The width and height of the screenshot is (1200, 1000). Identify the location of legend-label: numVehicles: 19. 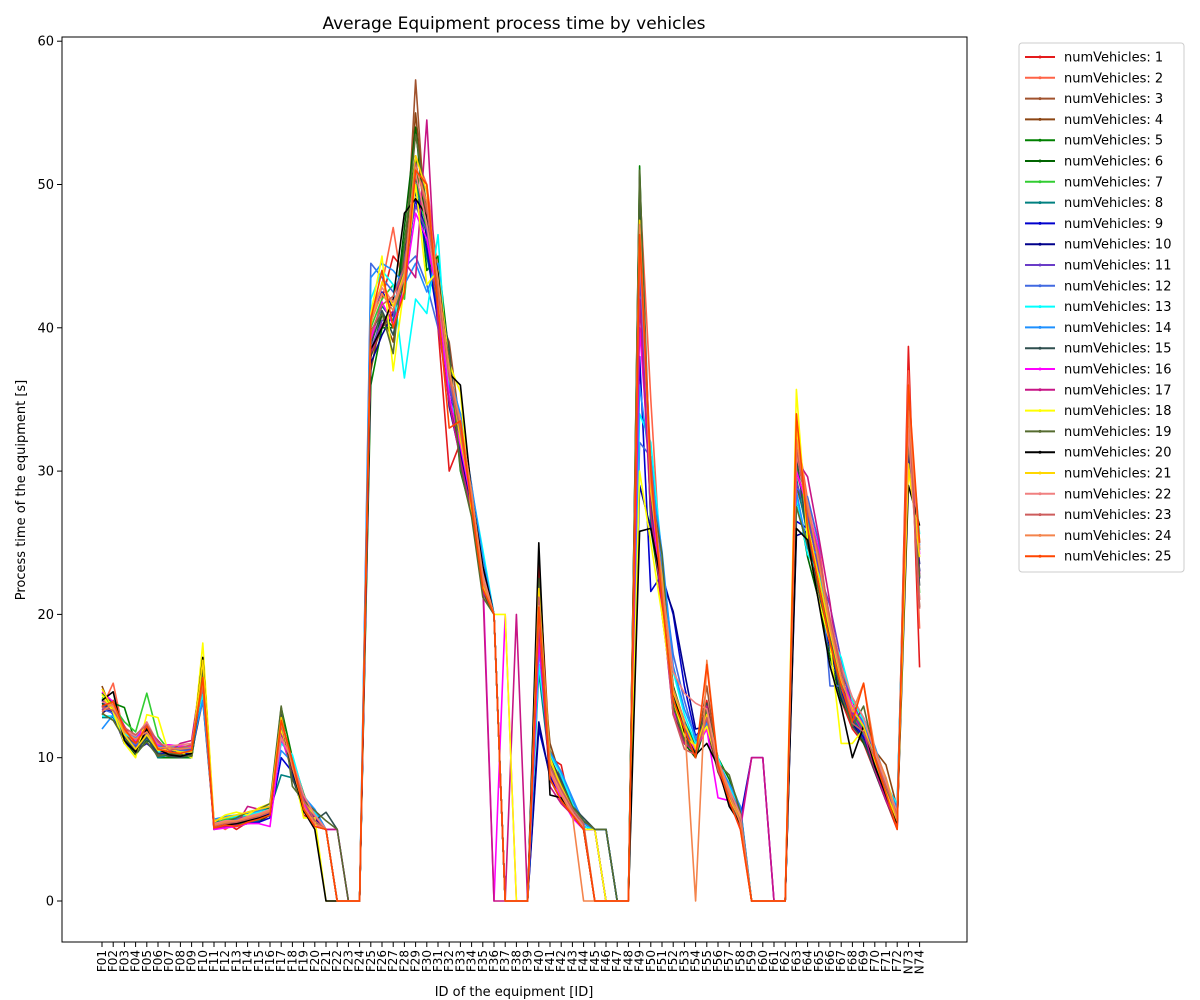
(1117, 432).